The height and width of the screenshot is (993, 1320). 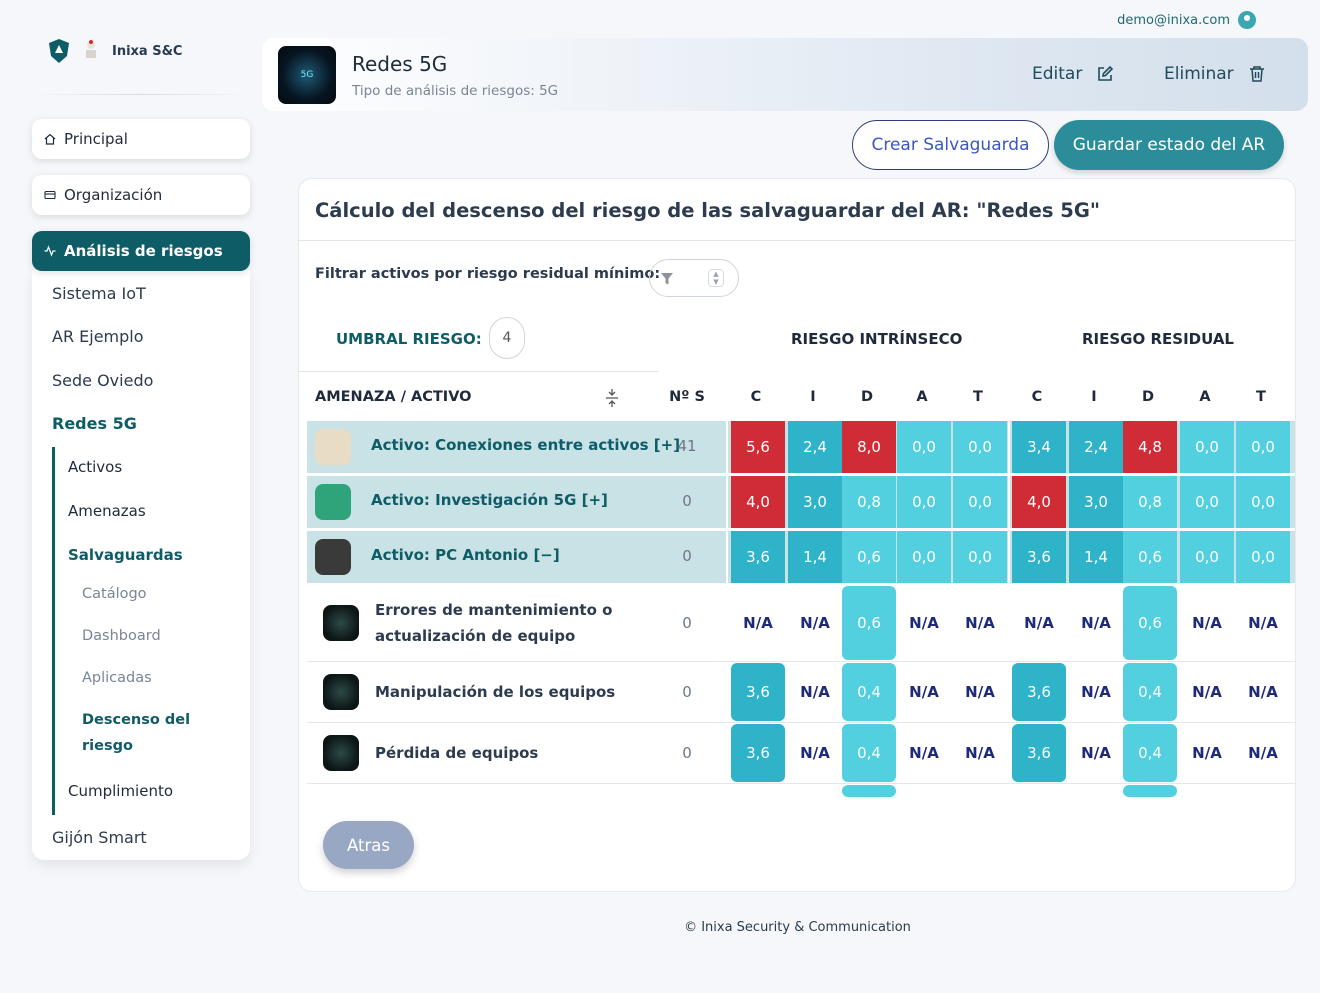 What do you see at coordinates (667, 279) in the screenshot?
I see `filter-icon` at bounding box center [667, 279].